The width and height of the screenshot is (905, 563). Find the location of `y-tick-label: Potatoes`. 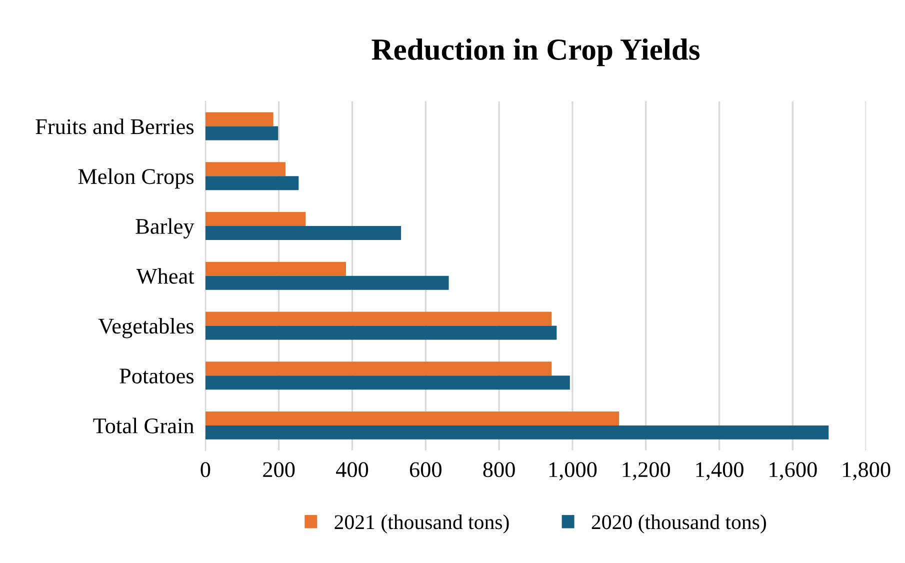

y-tick-label: Potatoes is located at coordinates (157, 376).